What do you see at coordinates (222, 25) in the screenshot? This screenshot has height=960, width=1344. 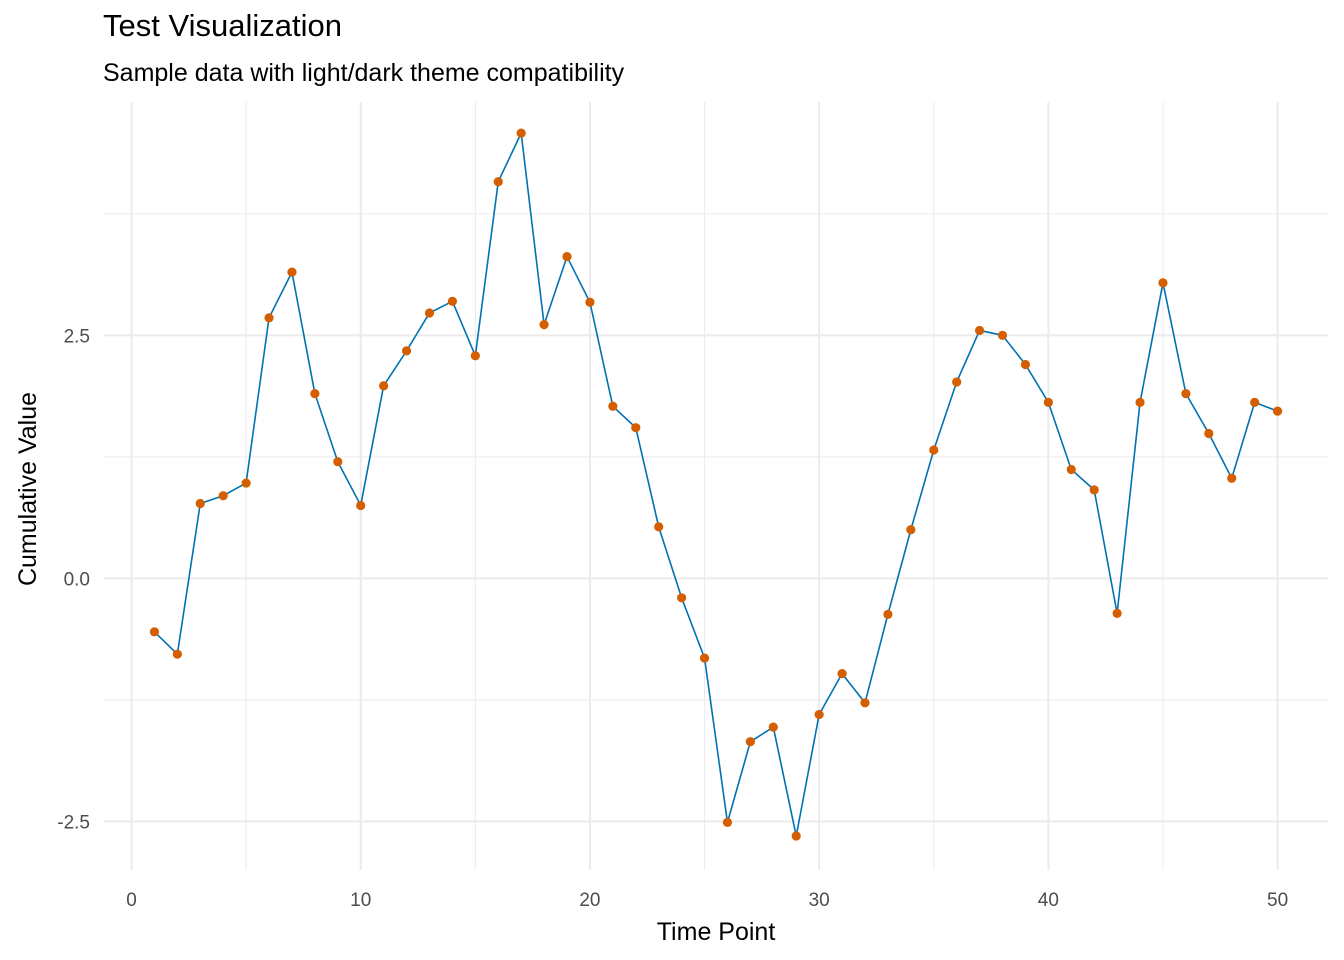 I see `chart-title: Test Visualization` at bounding box center [222, 25].